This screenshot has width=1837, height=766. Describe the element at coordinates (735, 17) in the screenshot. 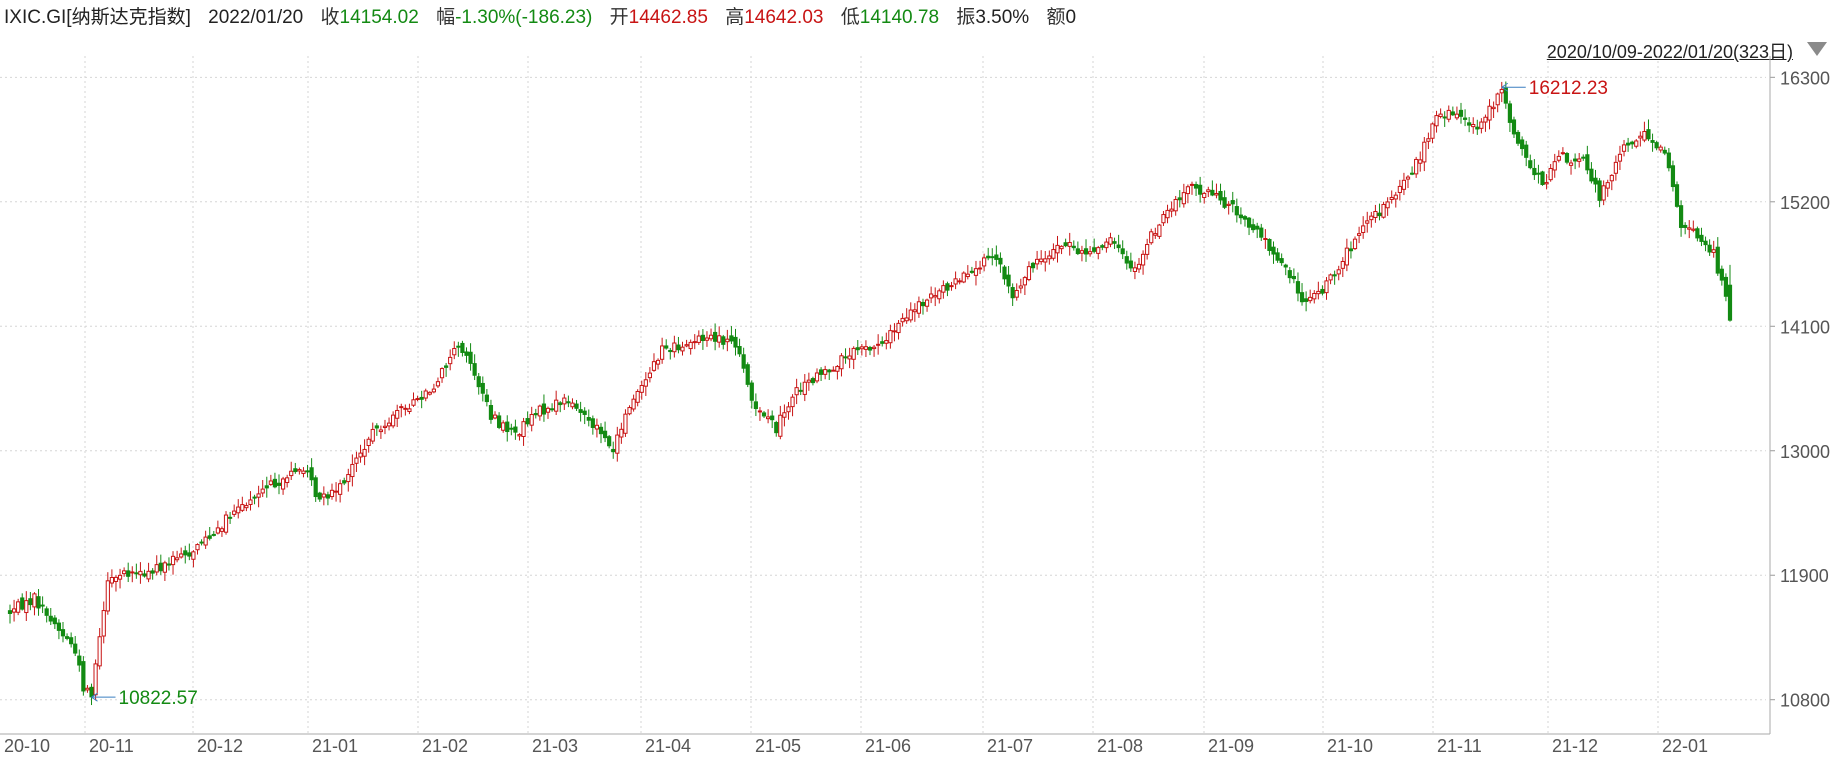

I see `high-label: 高` at that location.